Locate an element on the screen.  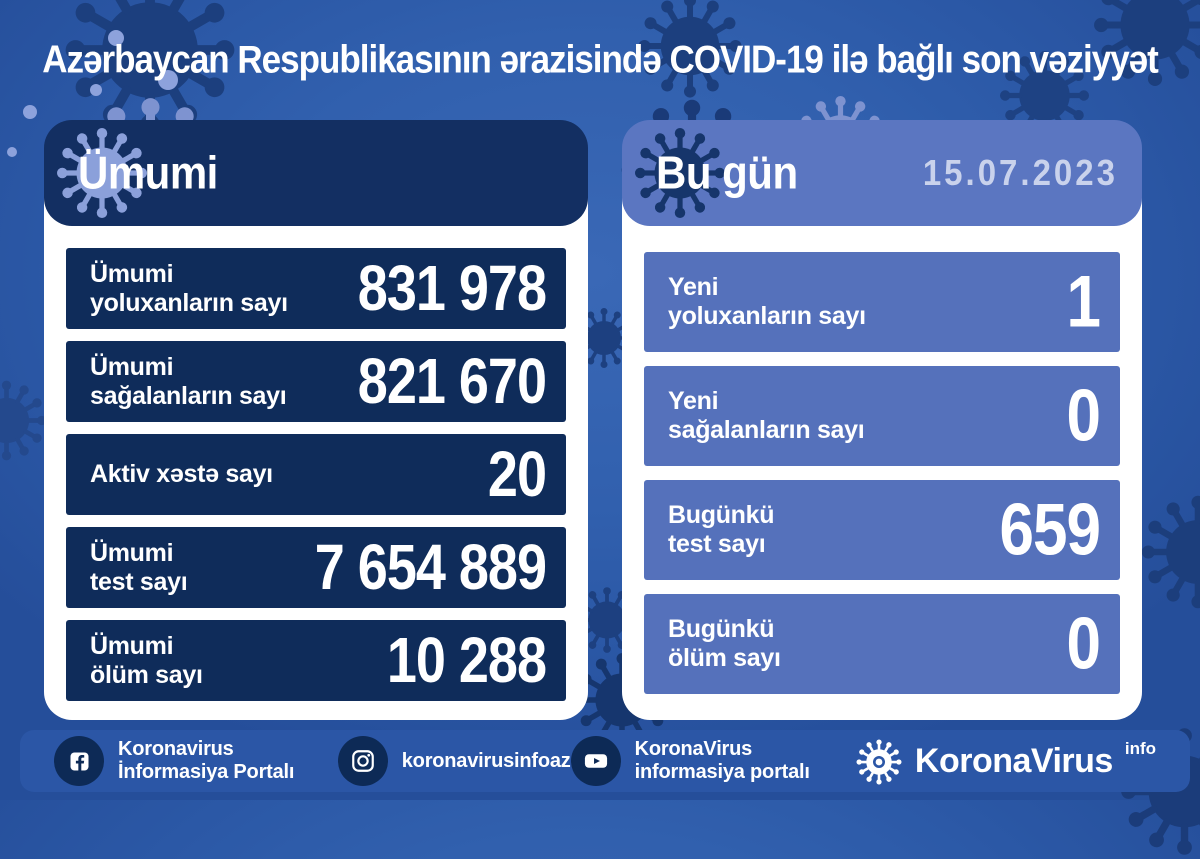
stat-label: Ümumi yoluxanların sayı is located at coordinates (189, 288).